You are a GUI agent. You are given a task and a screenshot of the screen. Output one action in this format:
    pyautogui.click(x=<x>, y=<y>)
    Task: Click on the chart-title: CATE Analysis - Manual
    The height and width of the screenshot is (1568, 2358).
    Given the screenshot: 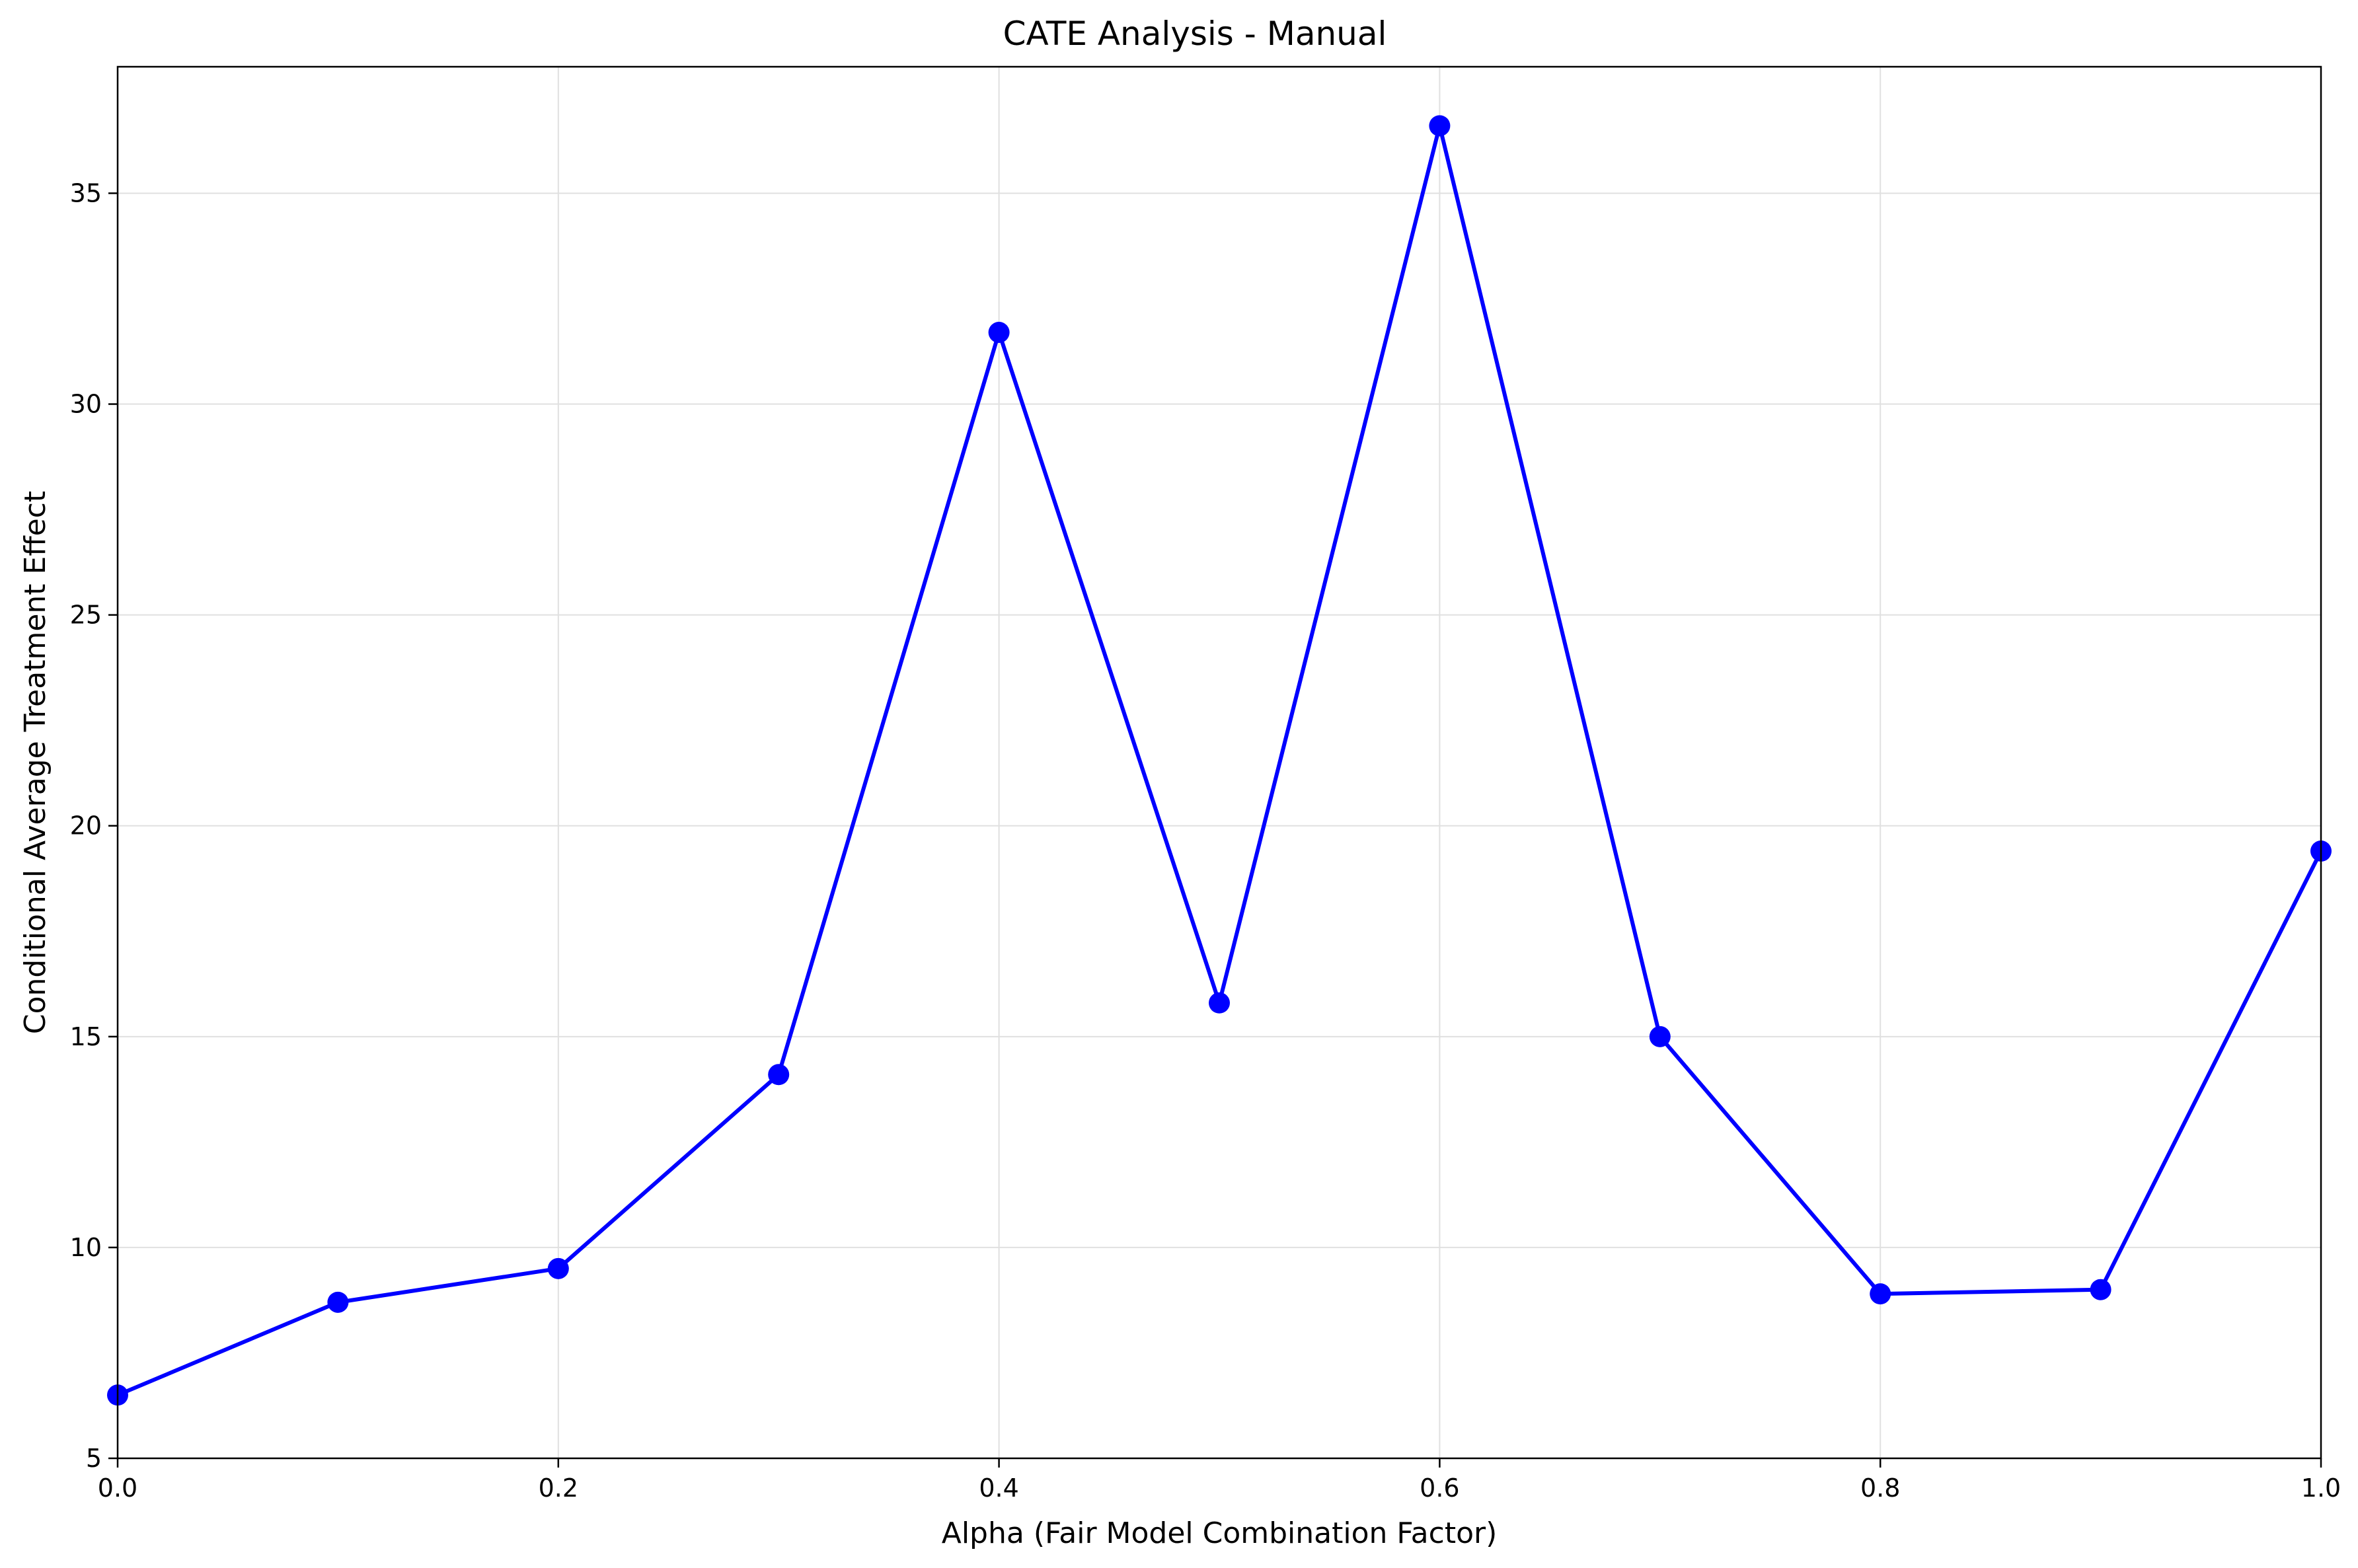 What is the action you would take?
    pyautogui.click(x=1195, y=34)
    